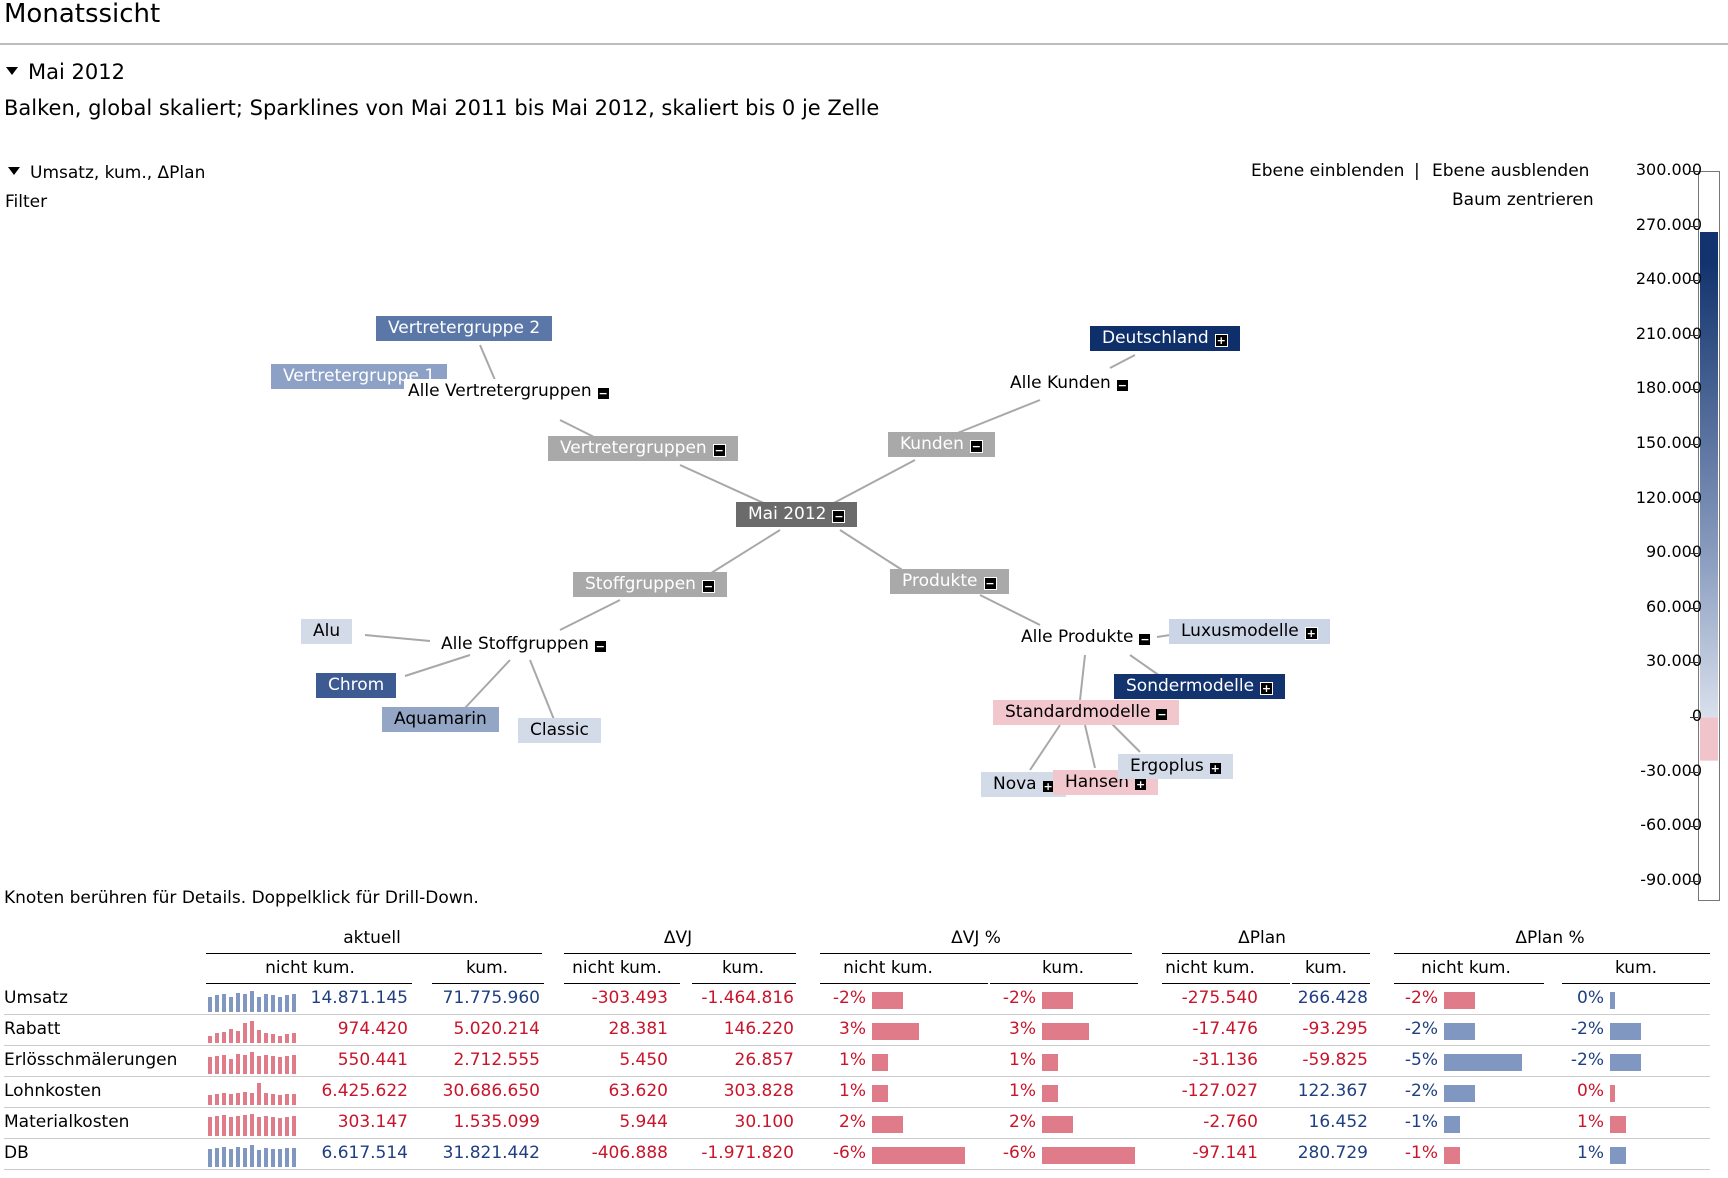 The image size is (1728, 1178). What do you see at coordinates (440, 719) in the screenshot?
I see `tree-node-aquamarin: Aquamarin` at bounding box center [440, 719].